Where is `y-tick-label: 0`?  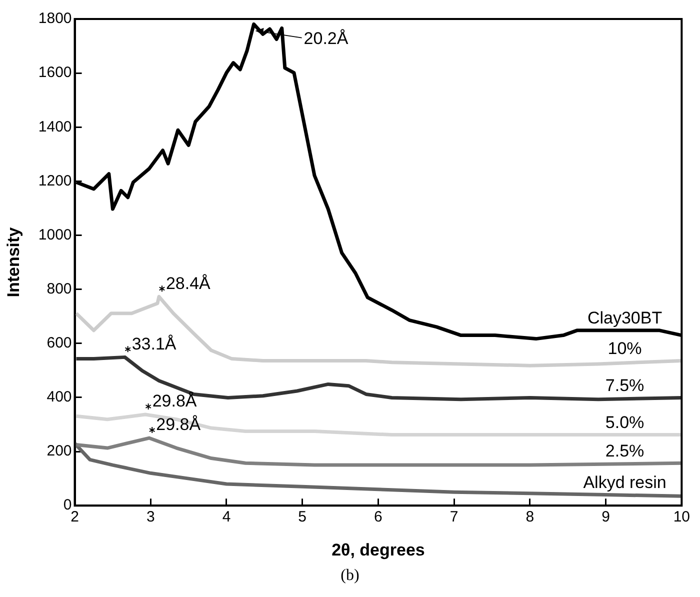
y-tick-label: 0 is located at coordinates (67, 505).